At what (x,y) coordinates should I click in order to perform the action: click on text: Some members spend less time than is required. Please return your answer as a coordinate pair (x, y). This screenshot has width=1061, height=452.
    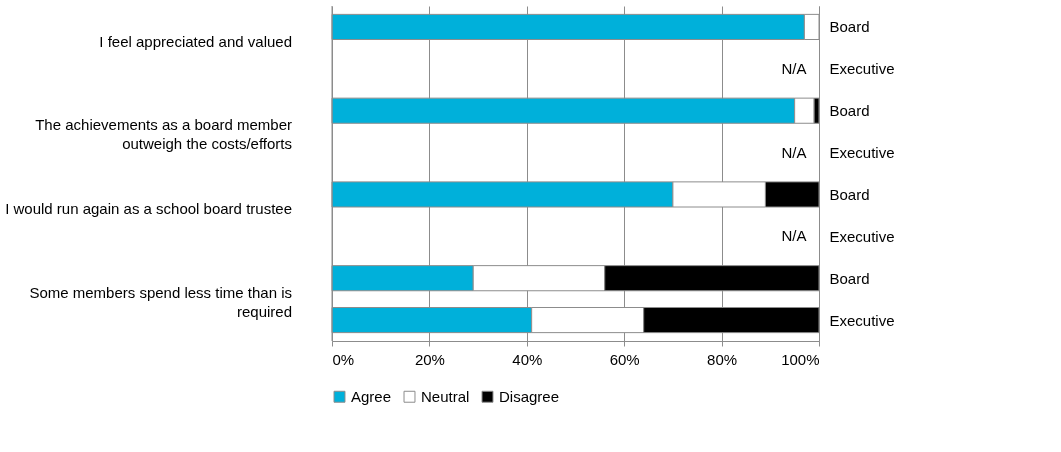
    Looking at the image, I should click on (160, 301).